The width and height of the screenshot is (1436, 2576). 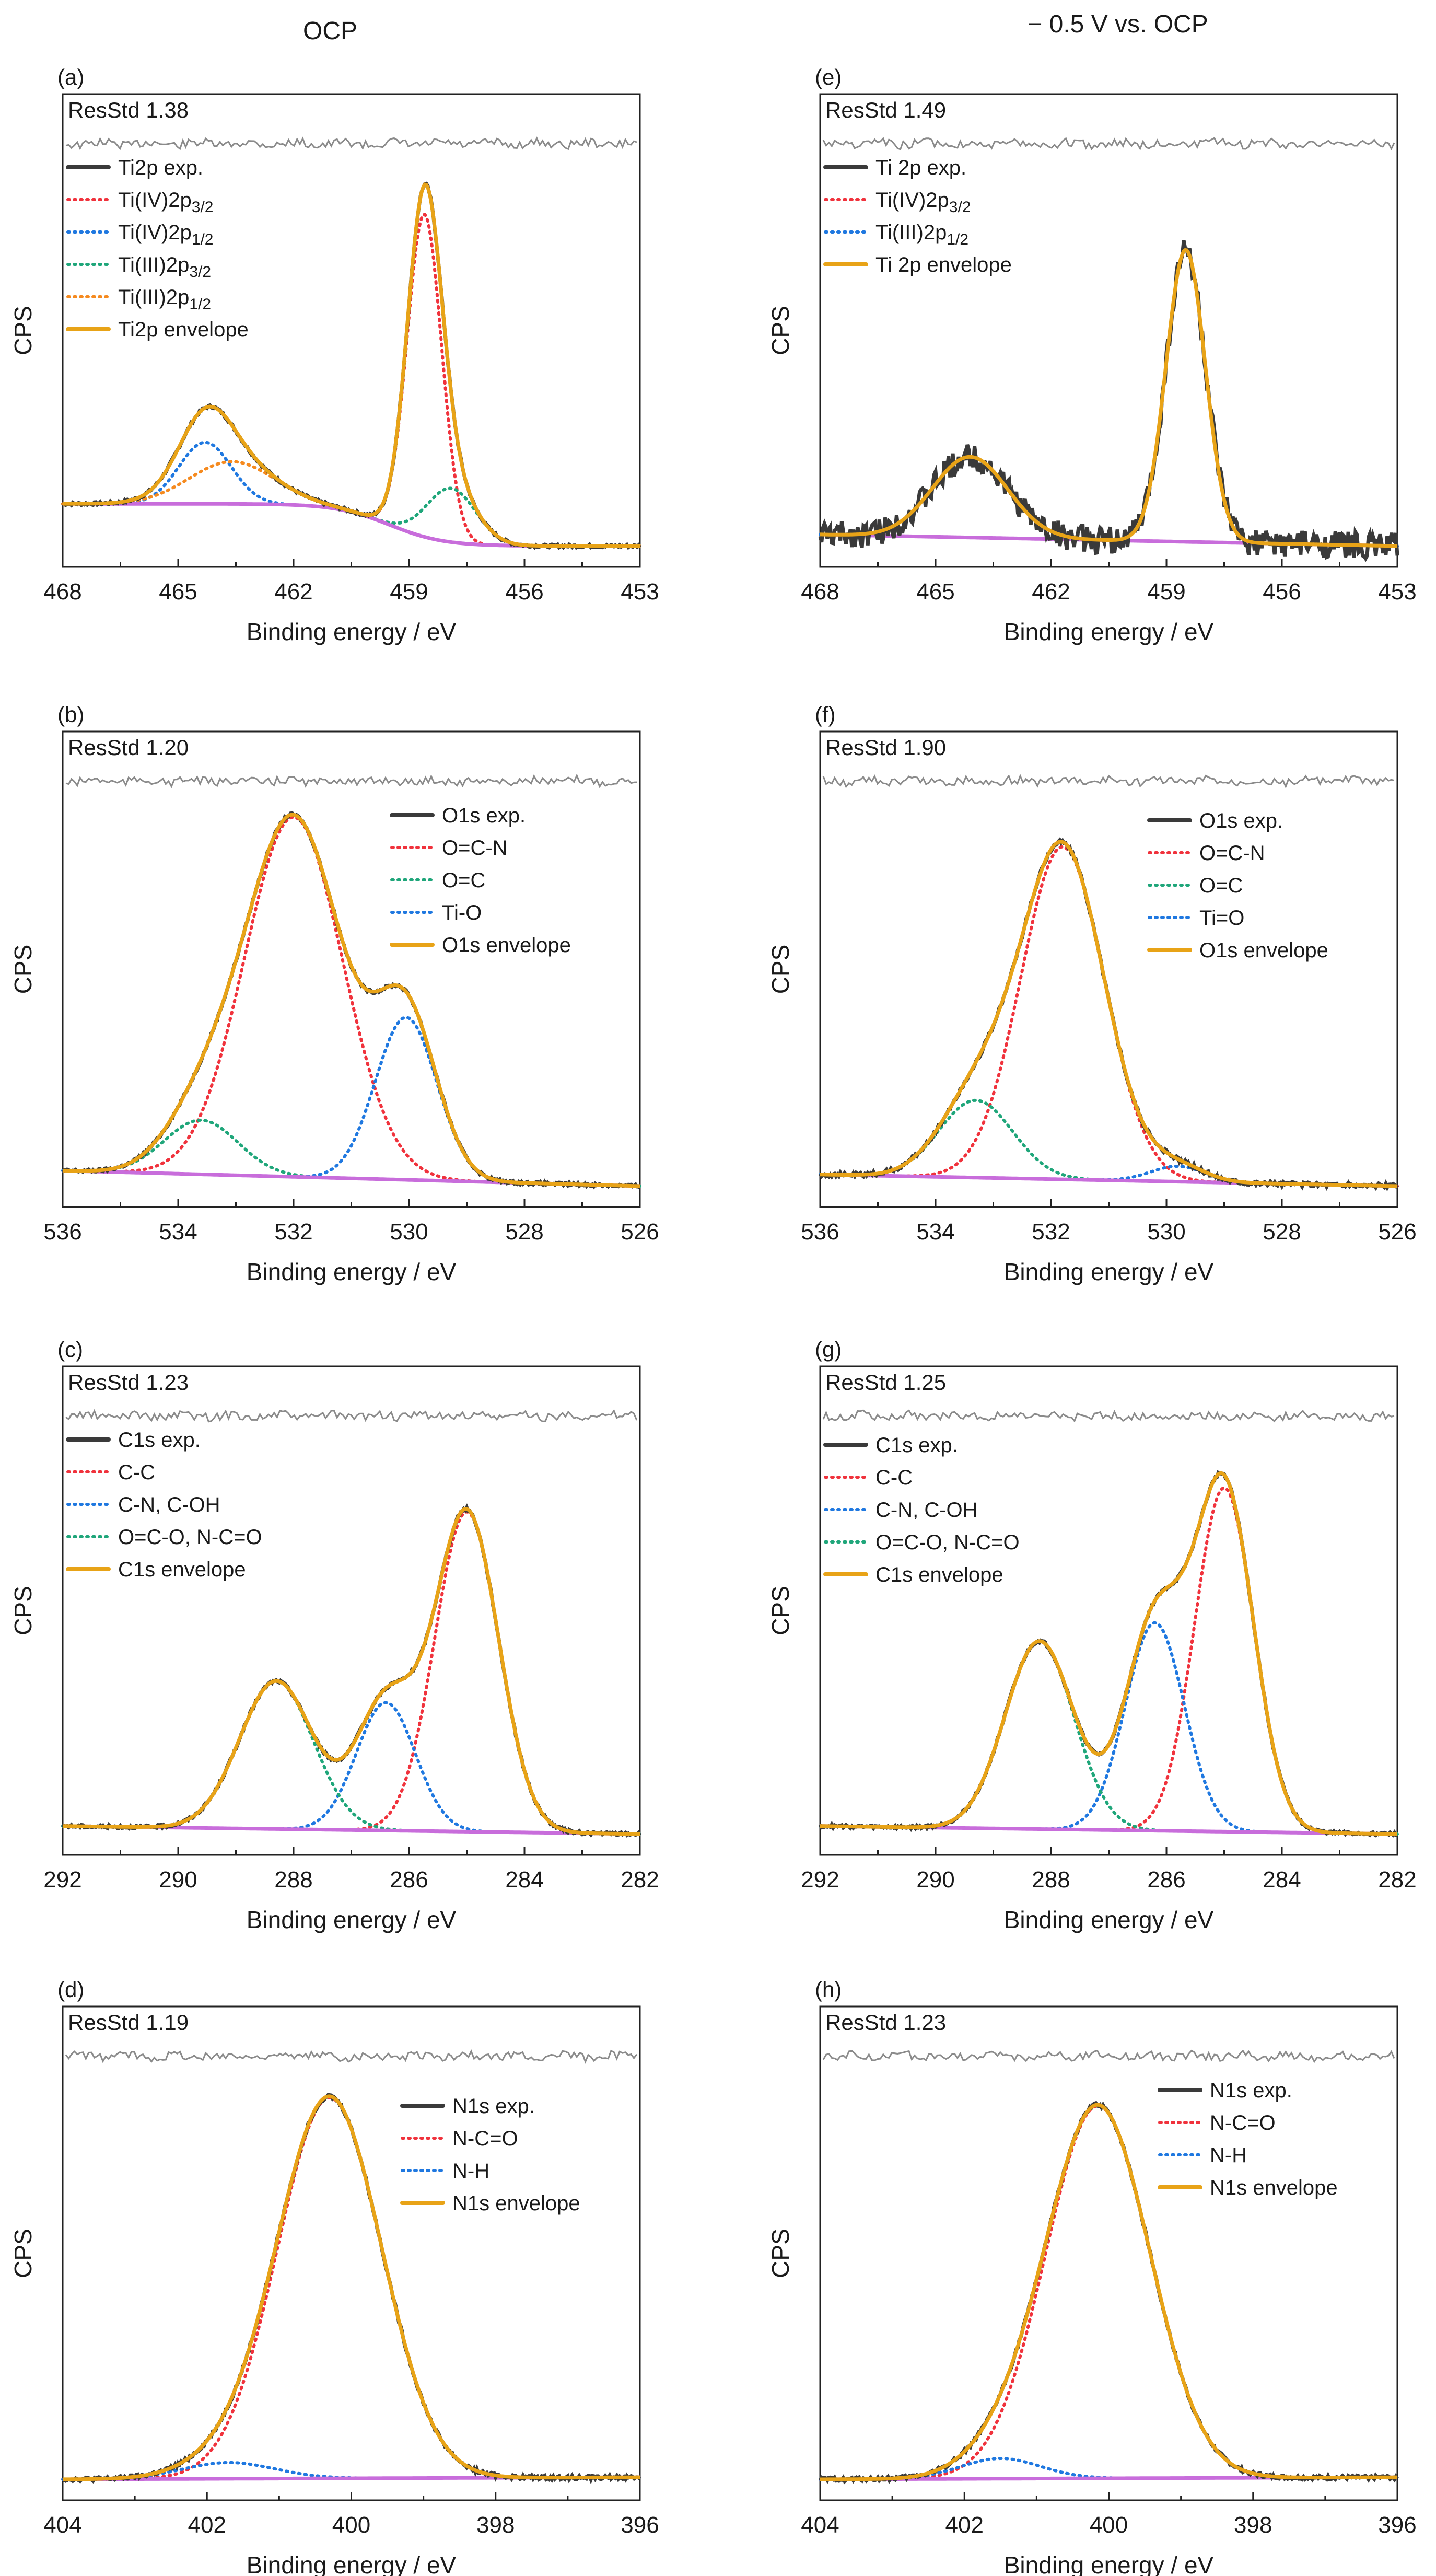 I want to click on panel-label: (a), so click(x=70, y=77).